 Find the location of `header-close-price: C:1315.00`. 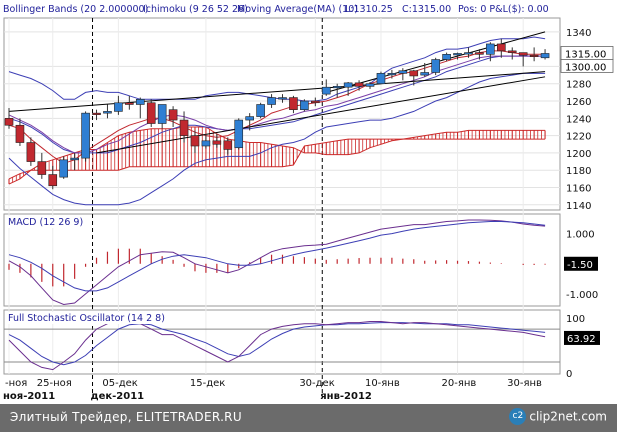

header-close-price: C:1315.00 is located at coordinates (426, 9).